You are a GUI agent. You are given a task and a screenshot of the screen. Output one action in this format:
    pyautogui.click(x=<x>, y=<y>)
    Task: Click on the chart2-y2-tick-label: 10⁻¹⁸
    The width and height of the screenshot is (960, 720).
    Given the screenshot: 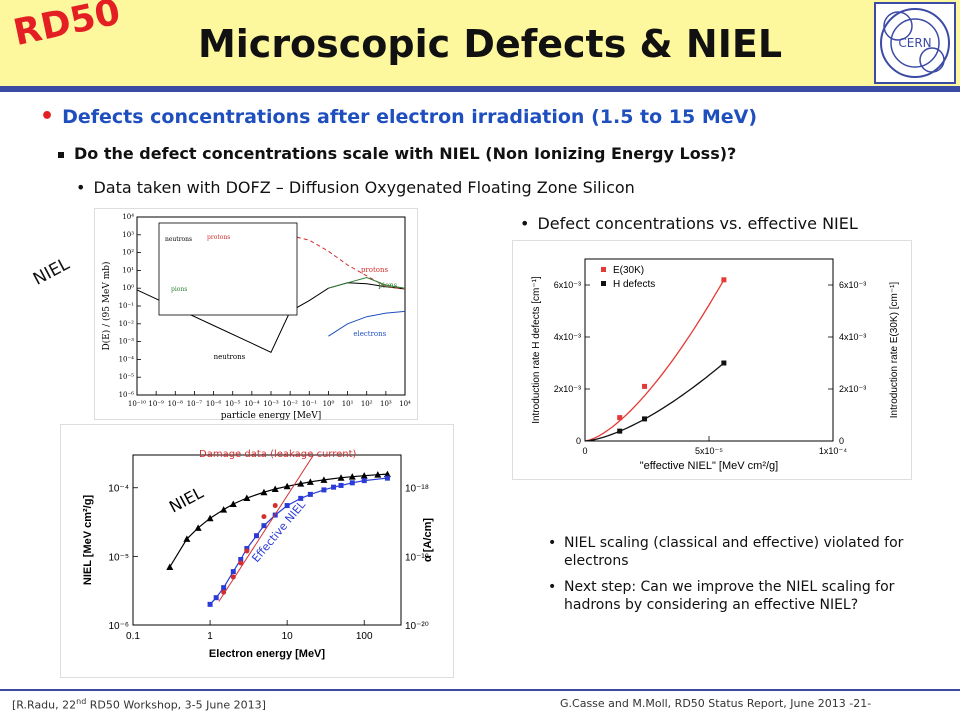 What is the action you would take?
    pyautogui.click(x=417, y=489)
    